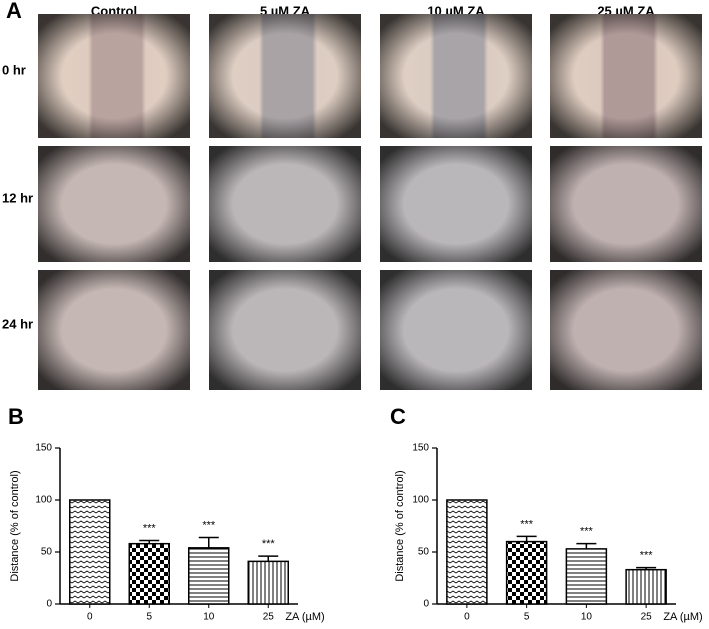  Describe the element at coordinates (14, 11) in the screenshot. I see `panel-label: A` at that location.